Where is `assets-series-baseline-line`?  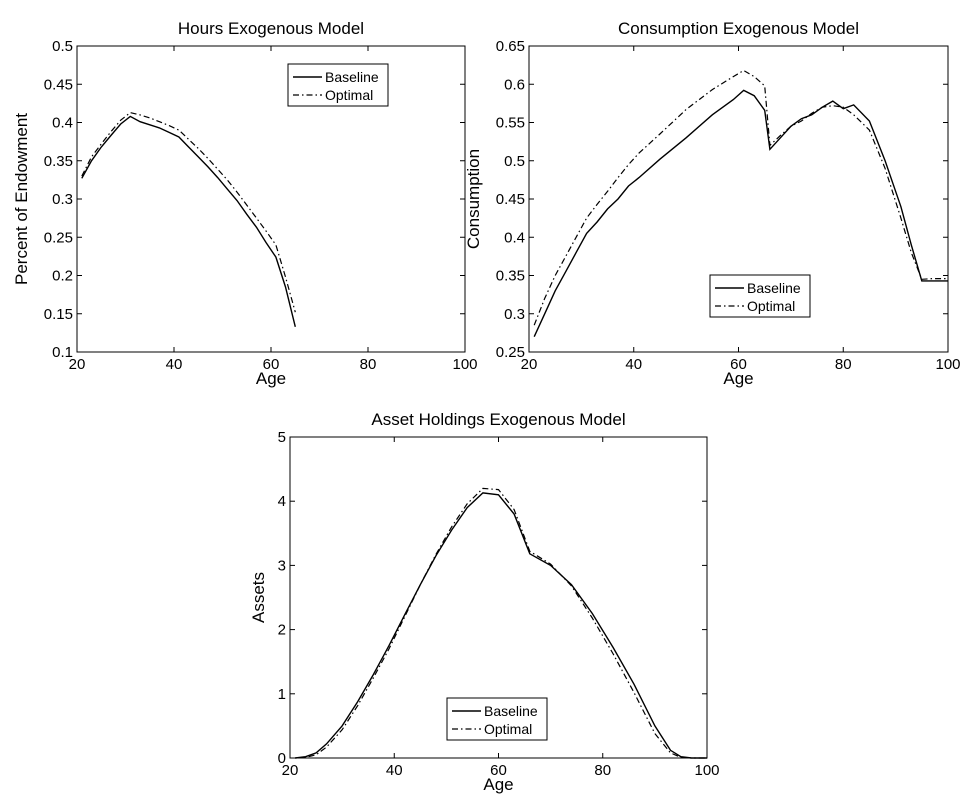 assets-series-baseline-line is located at coordinates (501, 625).